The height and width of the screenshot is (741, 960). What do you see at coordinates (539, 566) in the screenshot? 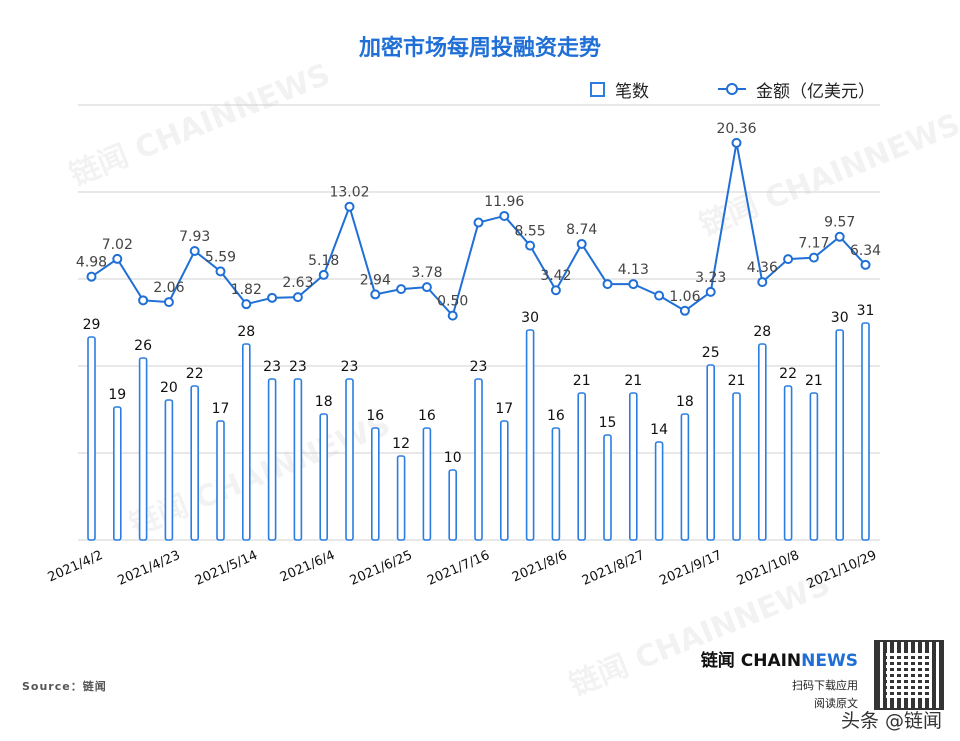
I see `x-tick-label: 2021/8/6` at bounding box center [539, 566].